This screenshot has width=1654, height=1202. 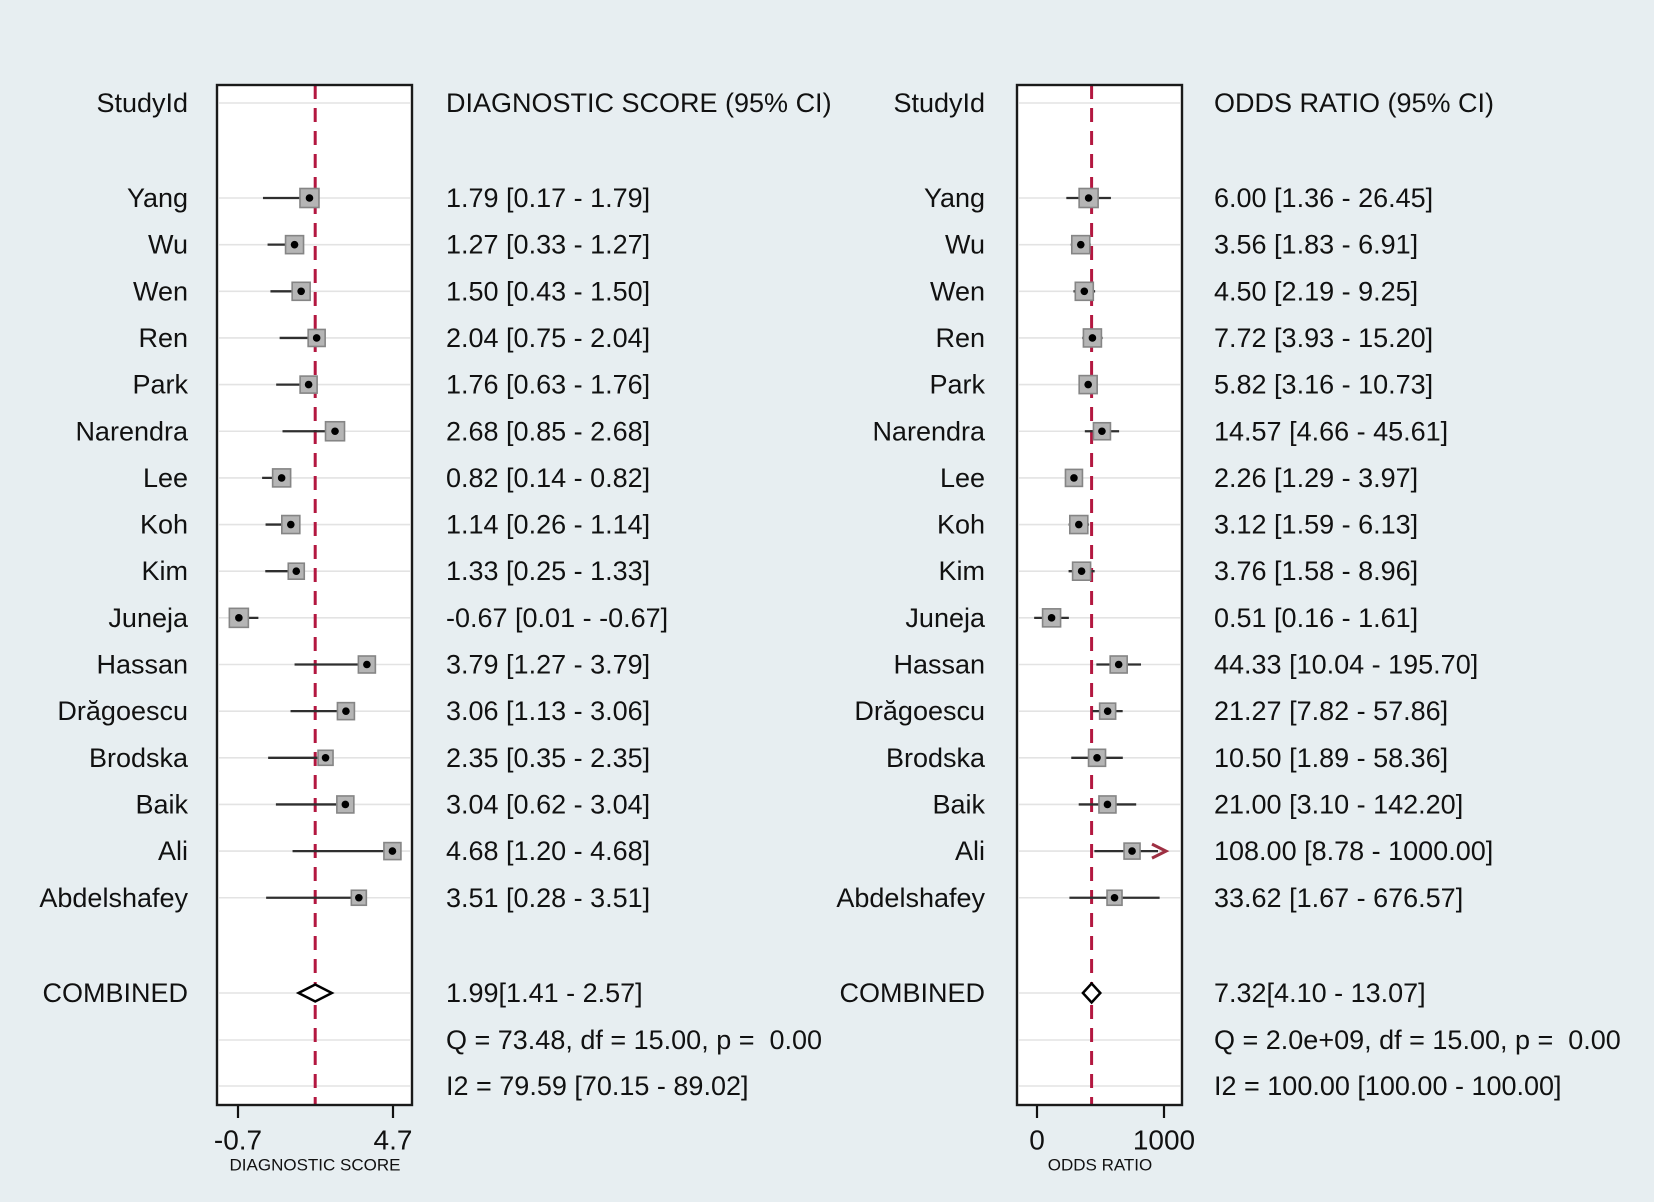 I want to click on effect-estimate-text: 7.72 [3.93 - 15.20], so click(x=1323, y=338).